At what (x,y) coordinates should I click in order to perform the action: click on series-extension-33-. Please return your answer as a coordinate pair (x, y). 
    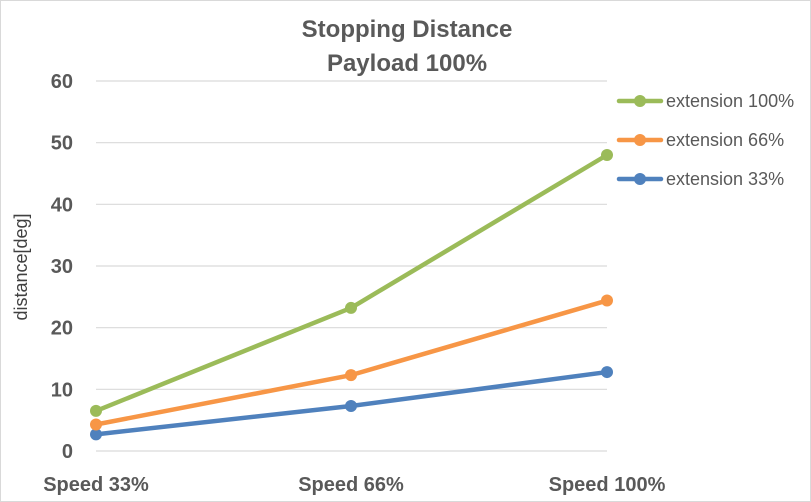
    Looking at the image, I should click on (351, 403).